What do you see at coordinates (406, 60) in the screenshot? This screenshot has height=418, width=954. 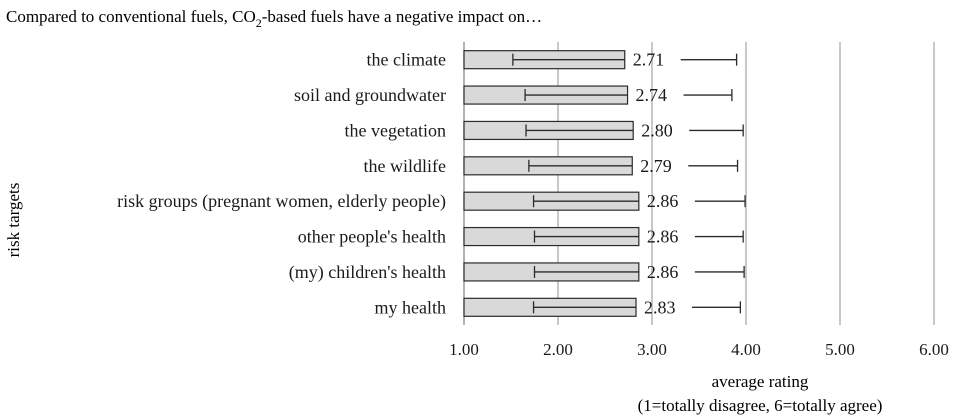 I see `category-label: the climate` at bounding box center [406, 60].